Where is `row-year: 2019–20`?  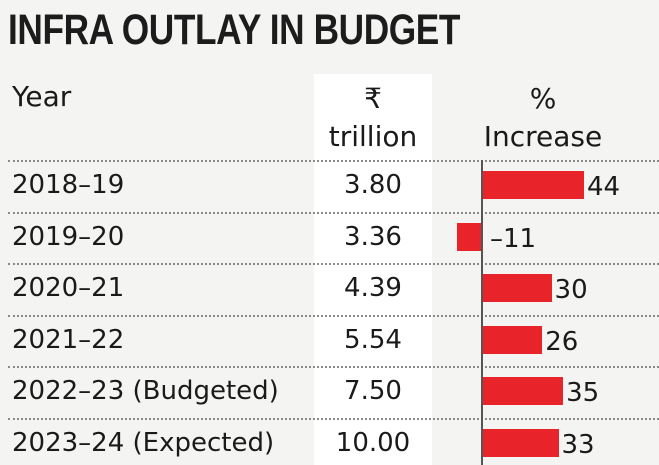
row-year: 2019–20 is located at coordinates (68, 236).